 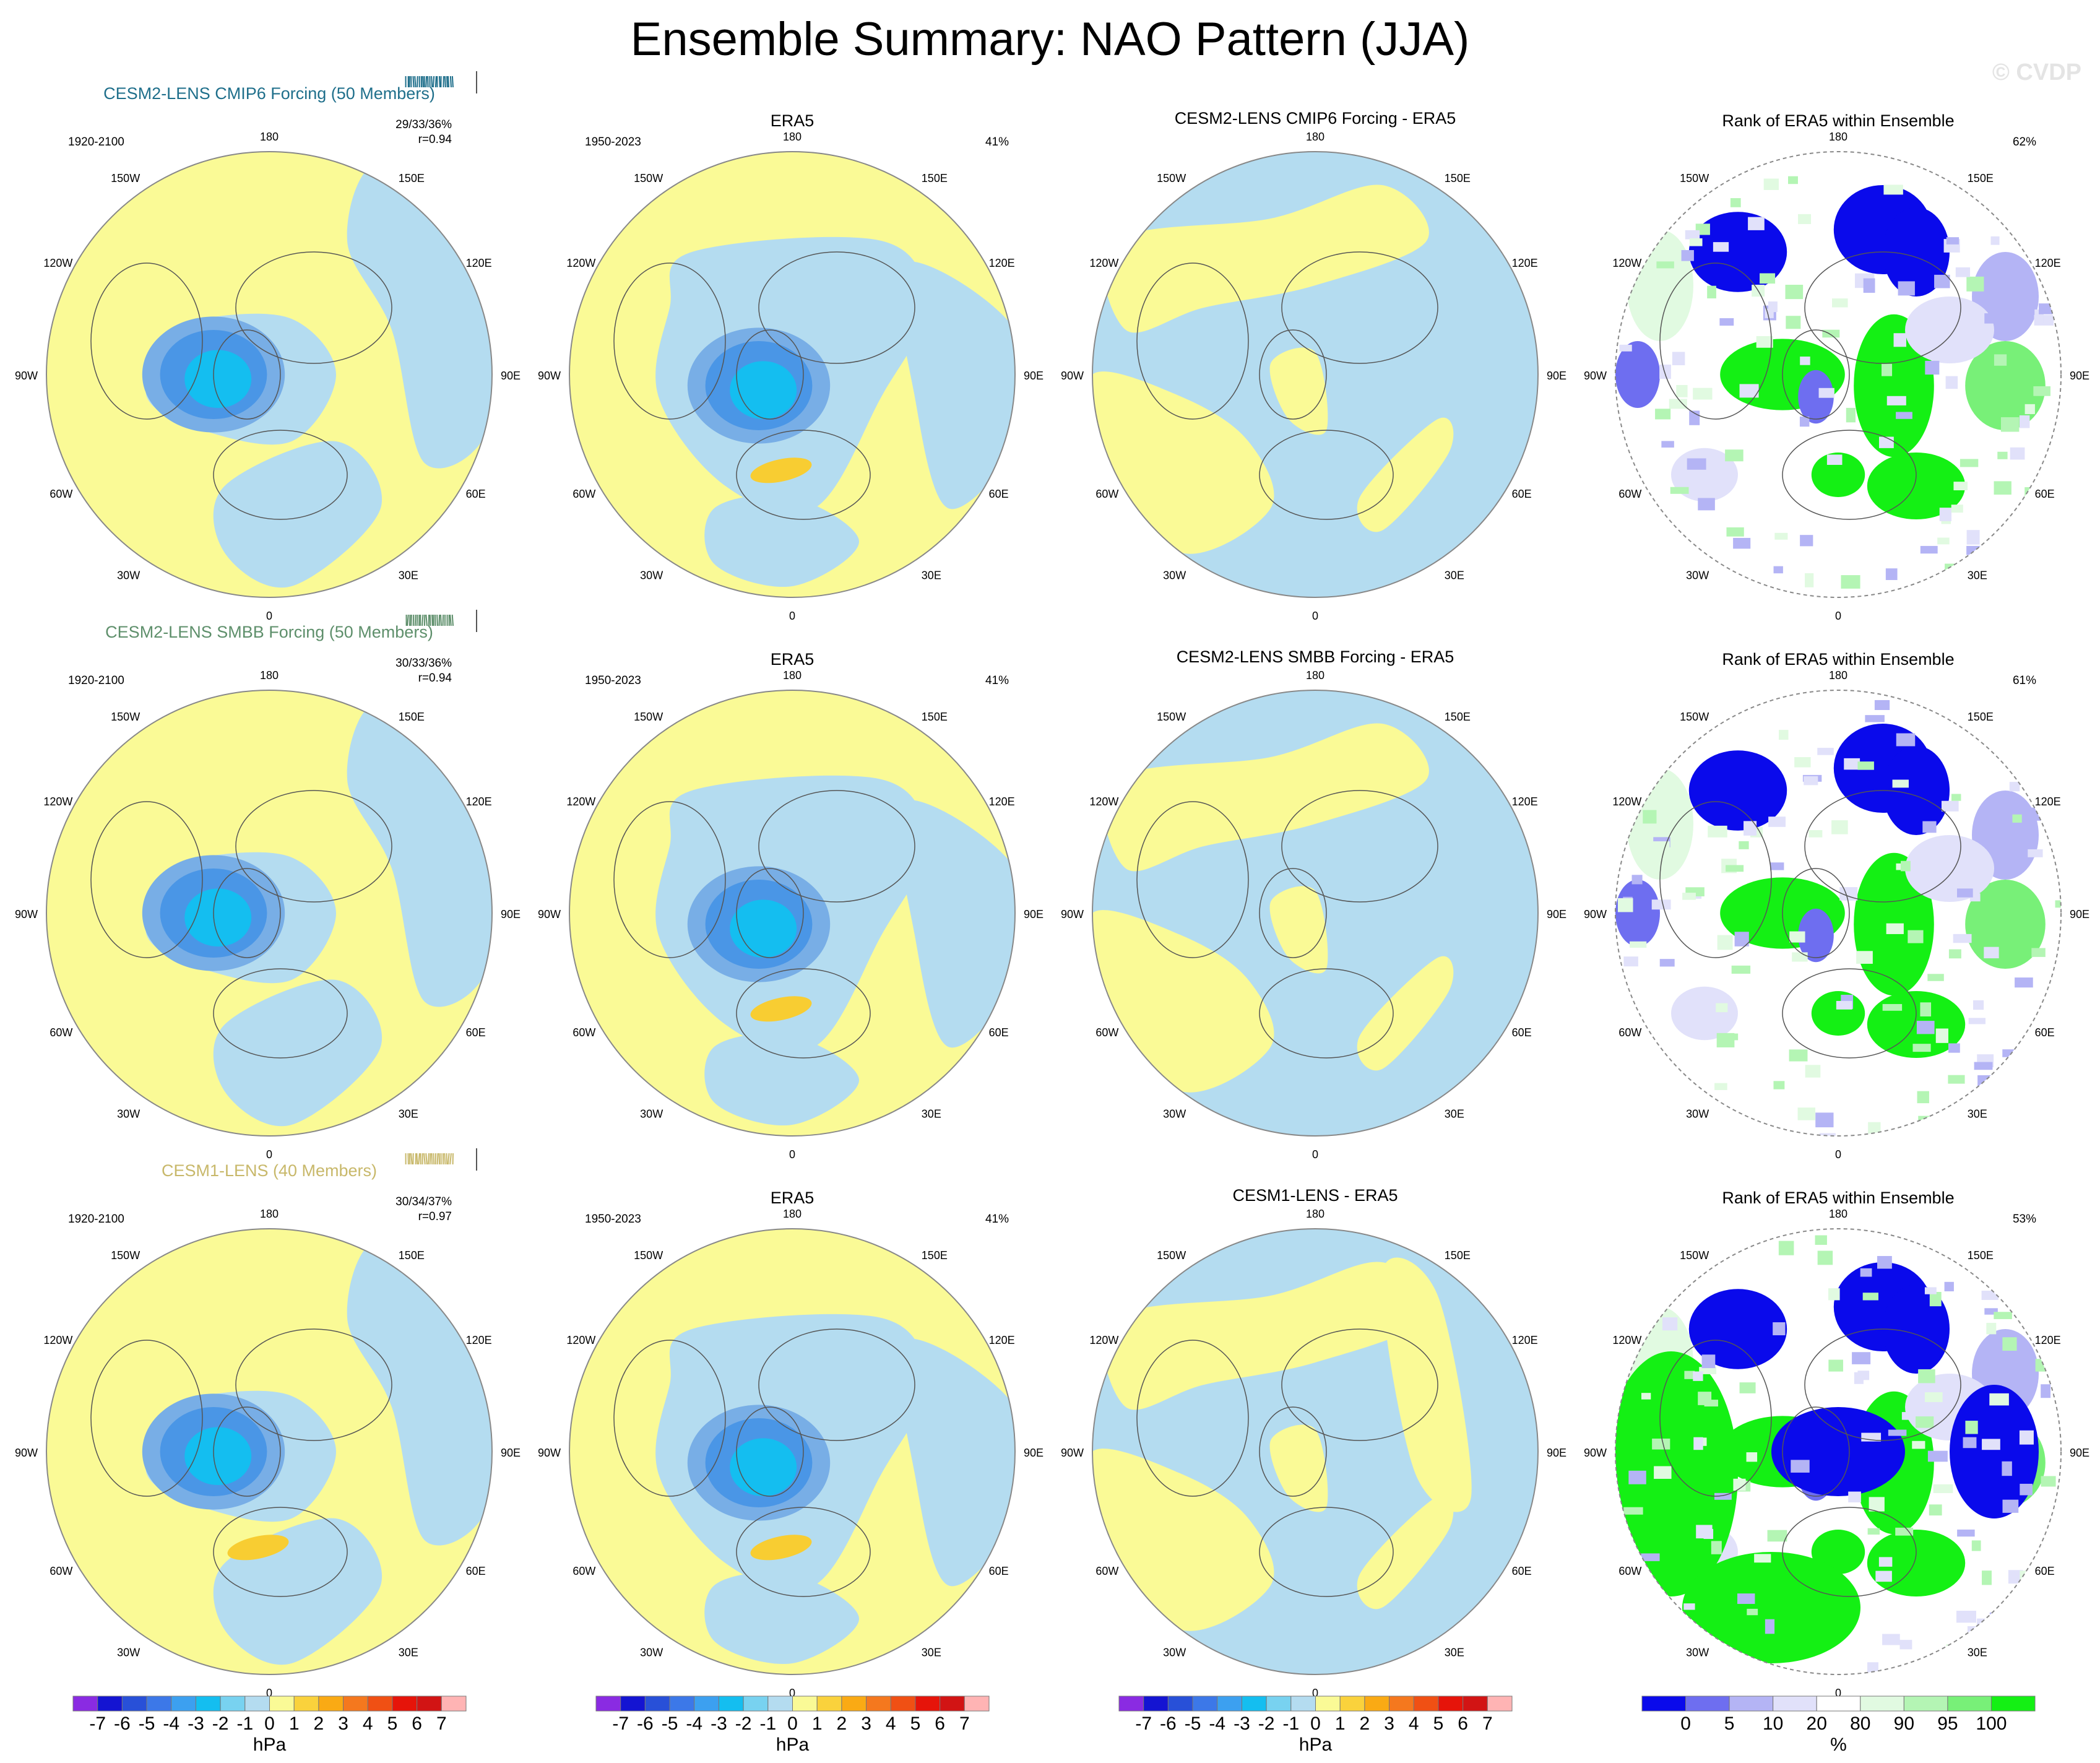 What do you see at coordinates (441, 1723) in the screenshot?
I see `colorbar-tick: 7` at bounding box center [441, 1723].